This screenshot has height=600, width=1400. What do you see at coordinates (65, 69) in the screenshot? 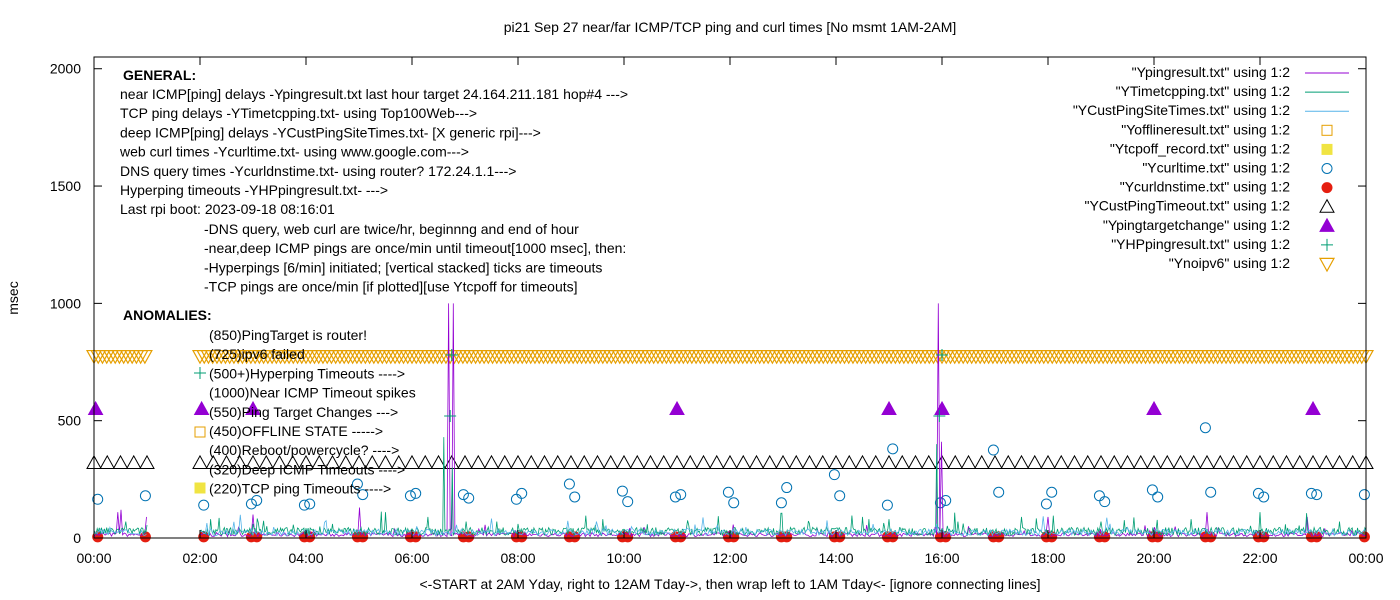
I see `y-tick-label: 2000` at bounding box center [65, 69].